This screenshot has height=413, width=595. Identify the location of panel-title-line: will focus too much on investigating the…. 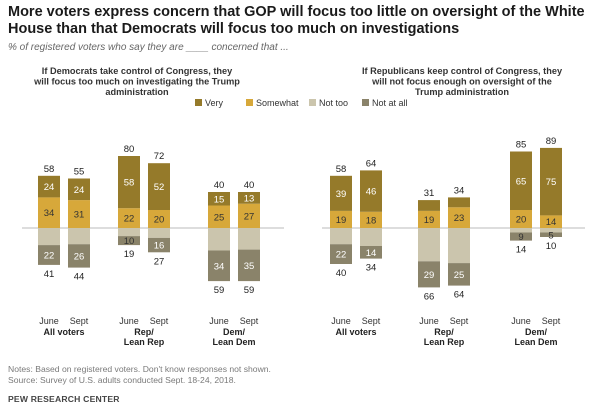
(136, 82).